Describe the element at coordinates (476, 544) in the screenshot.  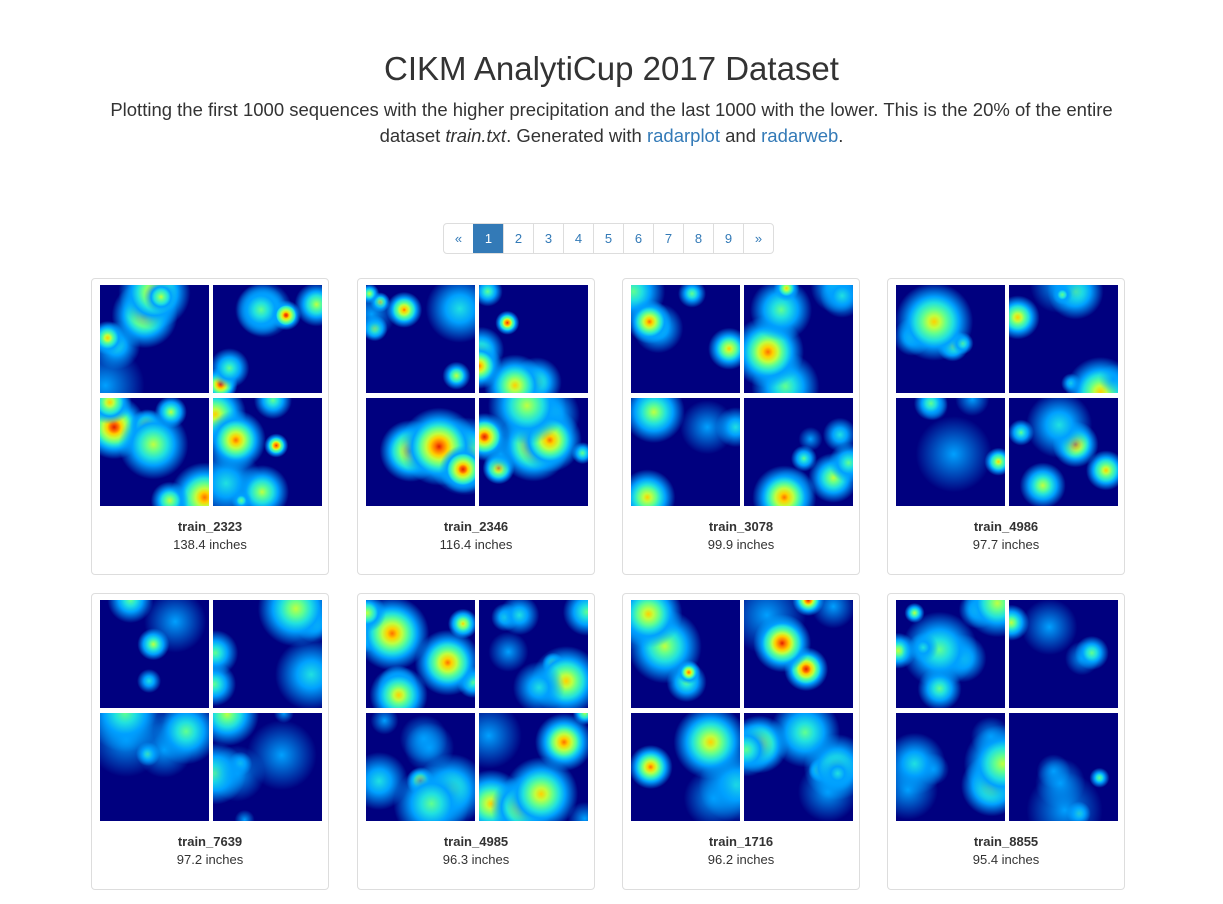
I see `precipitation-value: 116.4 inches` at that location.